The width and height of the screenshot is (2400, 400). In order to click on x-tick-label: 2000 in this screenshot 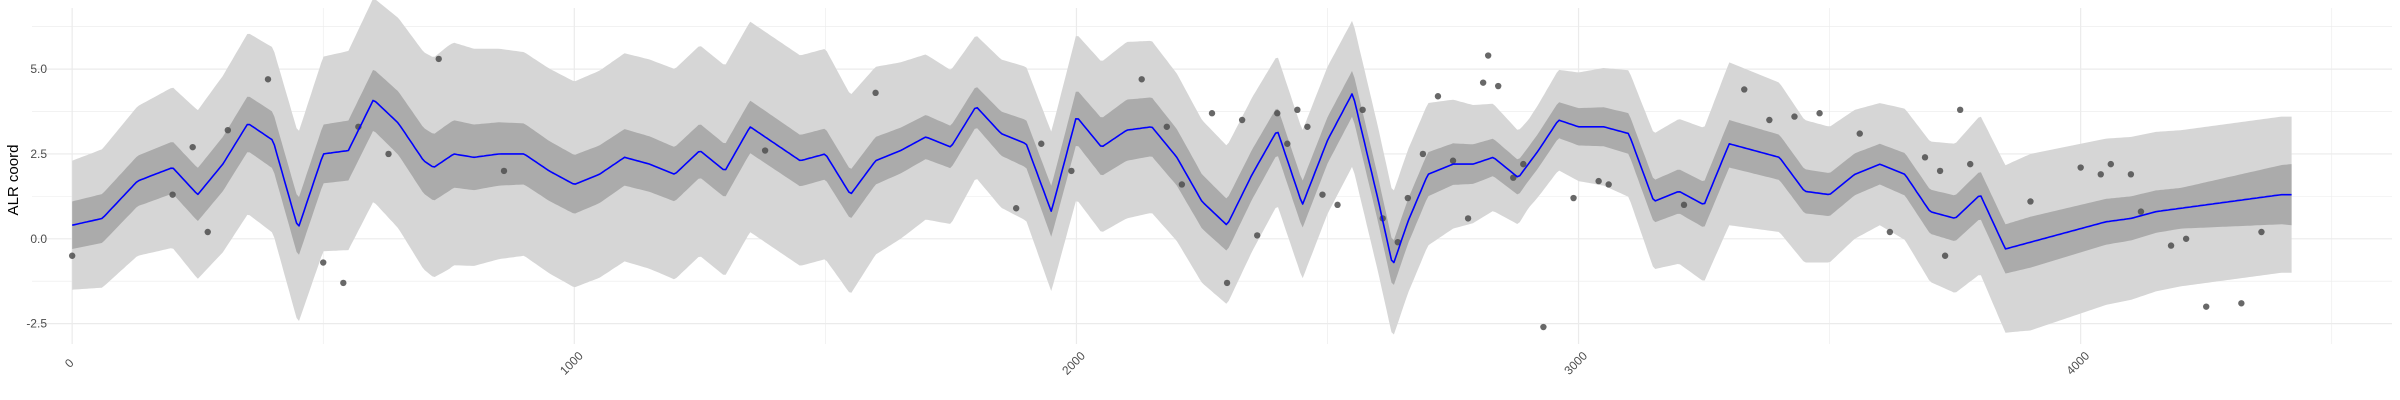, I will do `click(1073, 363)`.